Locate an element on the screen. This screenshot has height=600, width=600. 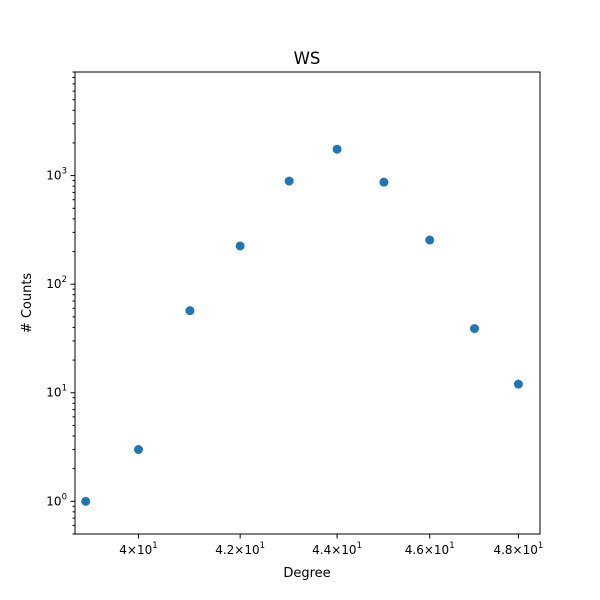
x-tick-label: 4.8×101 is located at coordinates (518, 549).